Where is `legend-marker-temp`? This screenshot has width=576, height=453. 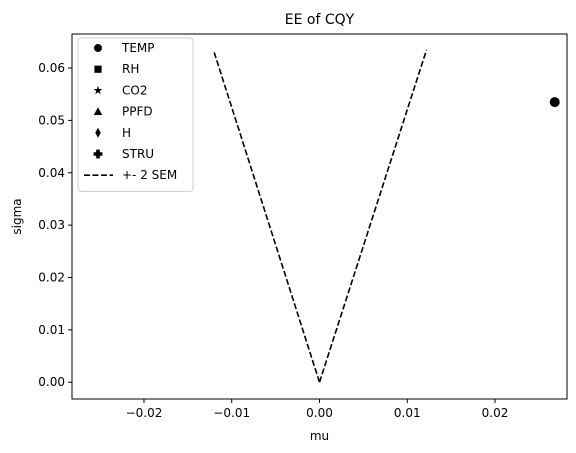
legend-marker-temp is located at coordinates (98, 48).